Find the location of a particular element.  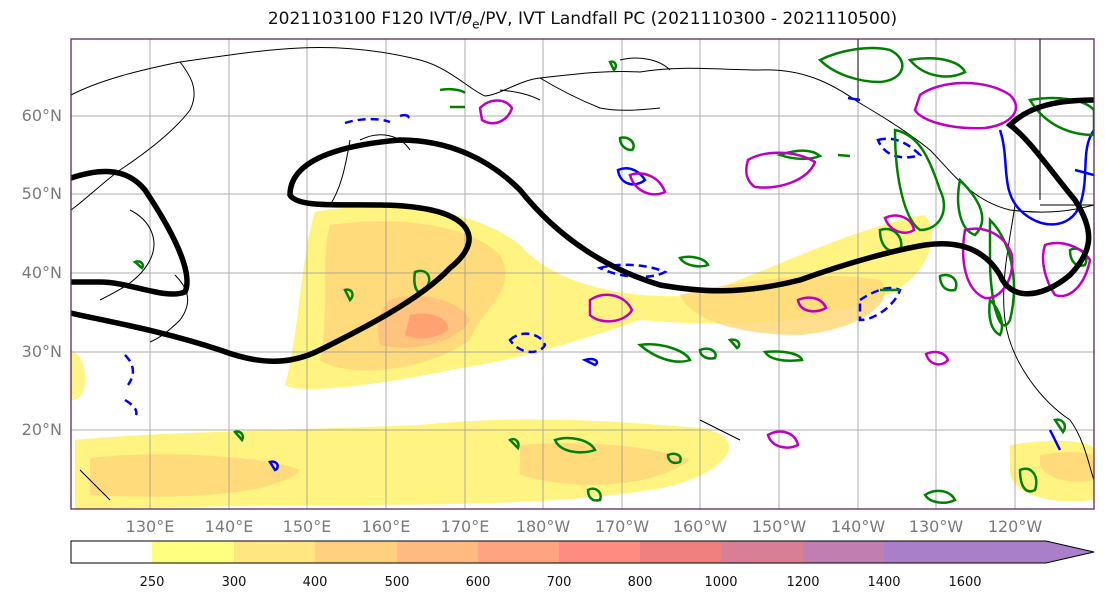

colorbar-tick-1600: 1600 is located at coordinates (965, 582).